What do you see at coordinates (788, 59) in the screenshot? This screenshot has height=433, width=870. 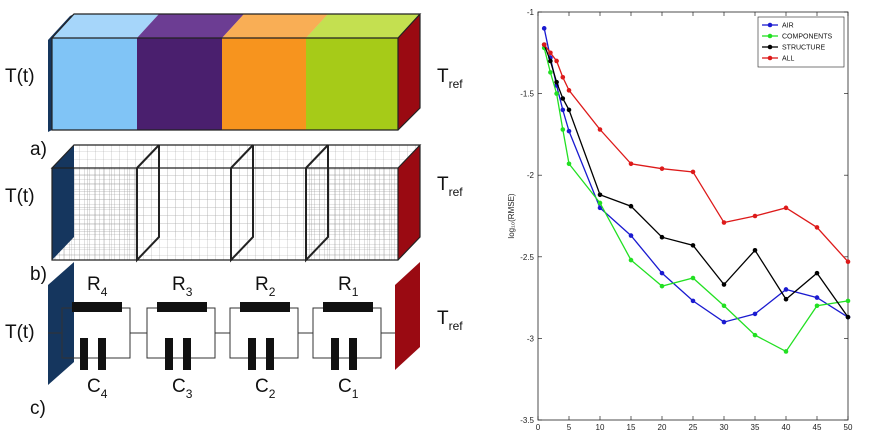 I see `legend-label: ALL` at bounding box center [788, 59].